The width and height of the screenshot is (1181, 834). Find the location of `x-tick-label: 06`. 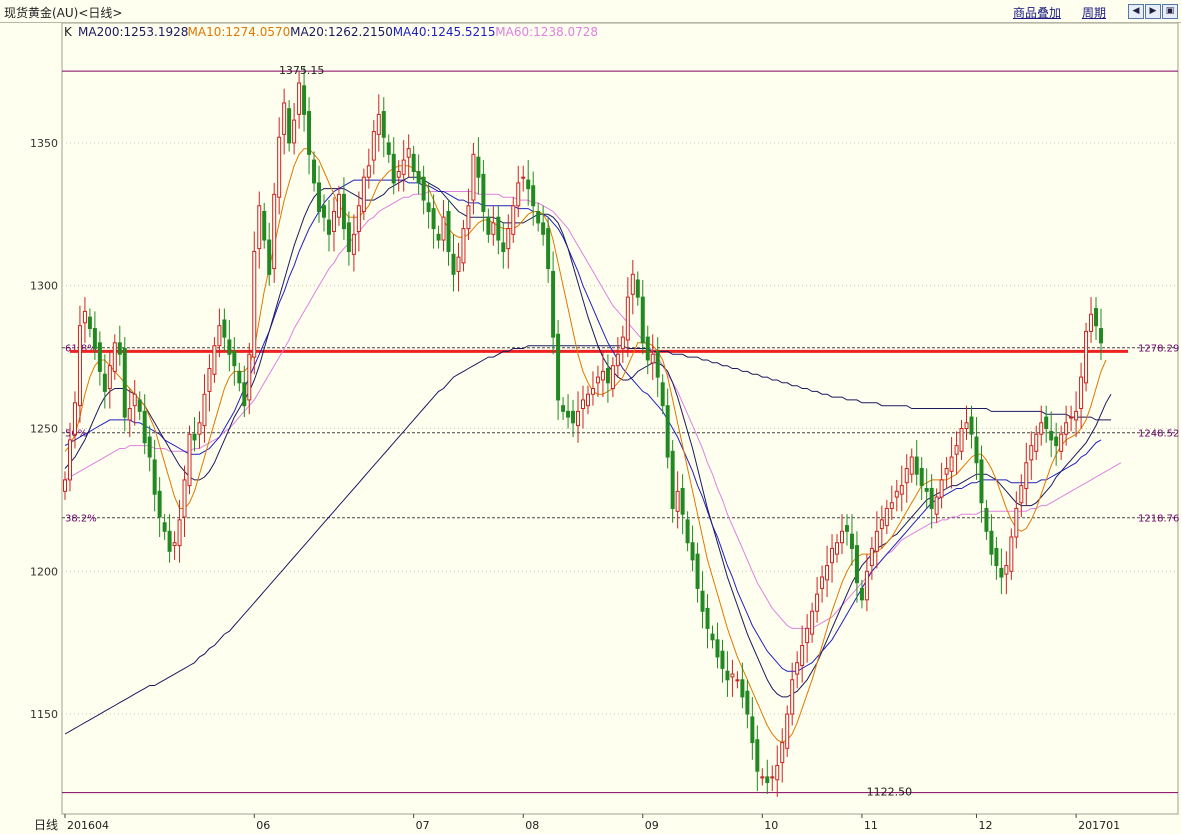

x-tick-label: 06 is located at coordinates (263, 825).